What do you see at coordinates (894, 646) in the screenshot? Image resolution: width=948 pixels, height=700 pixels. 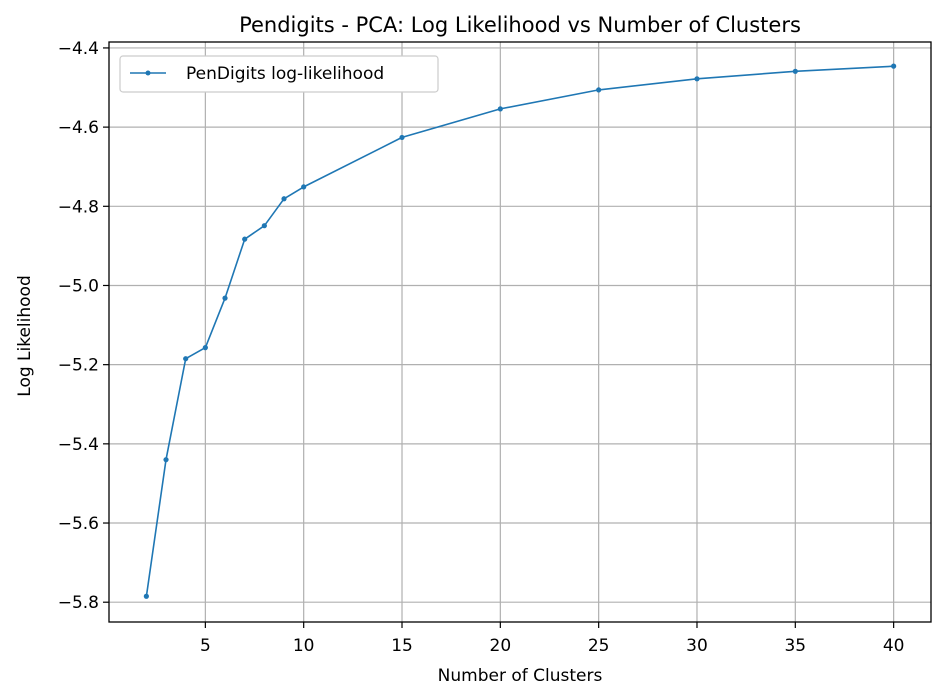 I see `x-tick-label: 40` at bounding box center [894, 646].